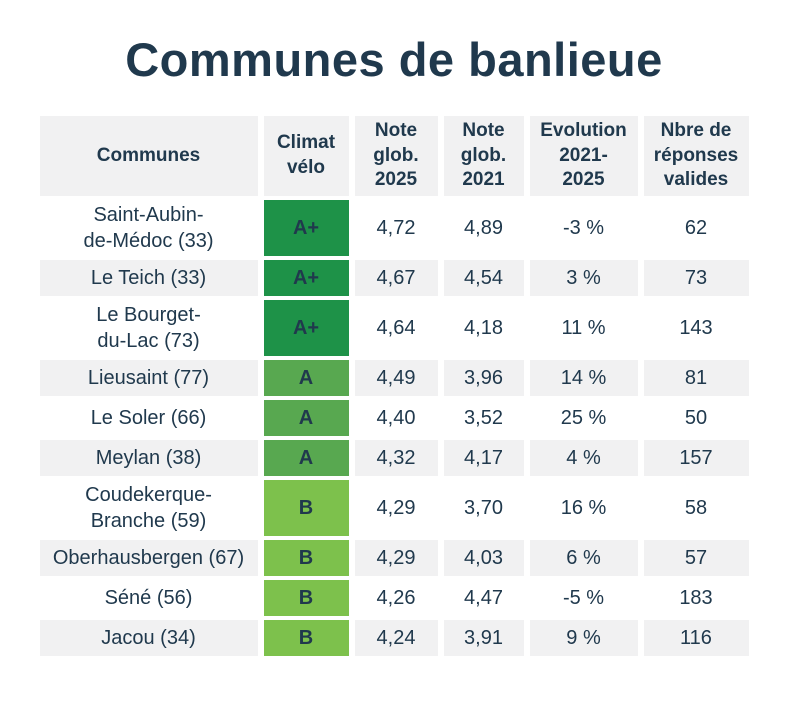 The image size is (788, 701). Describe the element at coordinates (583, 457) in the screenshot. I see `evolution-cell: 4 %` at that location.